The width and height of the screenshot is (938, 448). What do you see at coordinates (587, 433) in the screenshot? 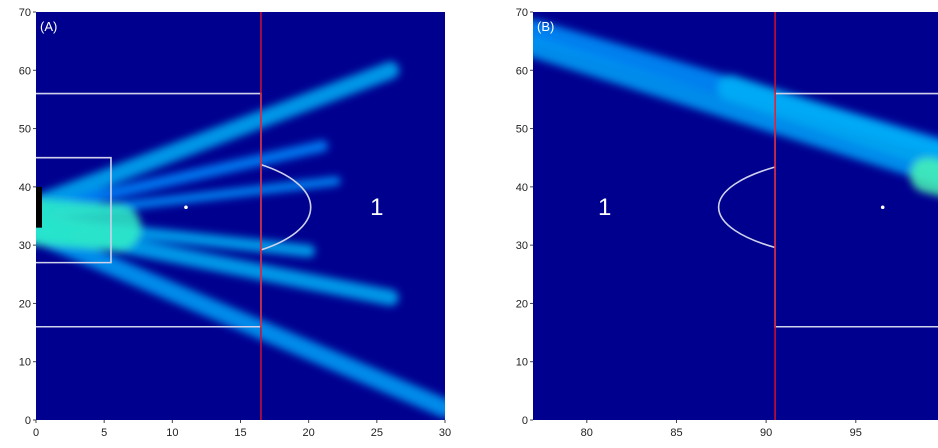
I see `x-tick-label: 80` at bounding box center [587, 433].